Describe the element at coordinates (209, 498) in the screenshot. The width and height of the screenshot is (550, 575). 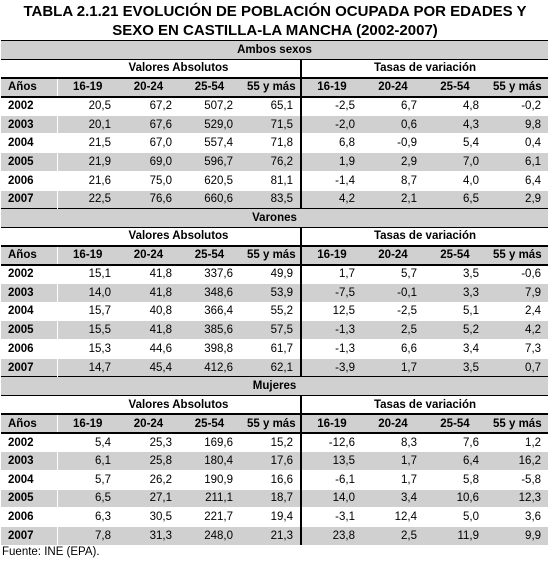
I see `absolute-value-cell: 211,1` at that location.